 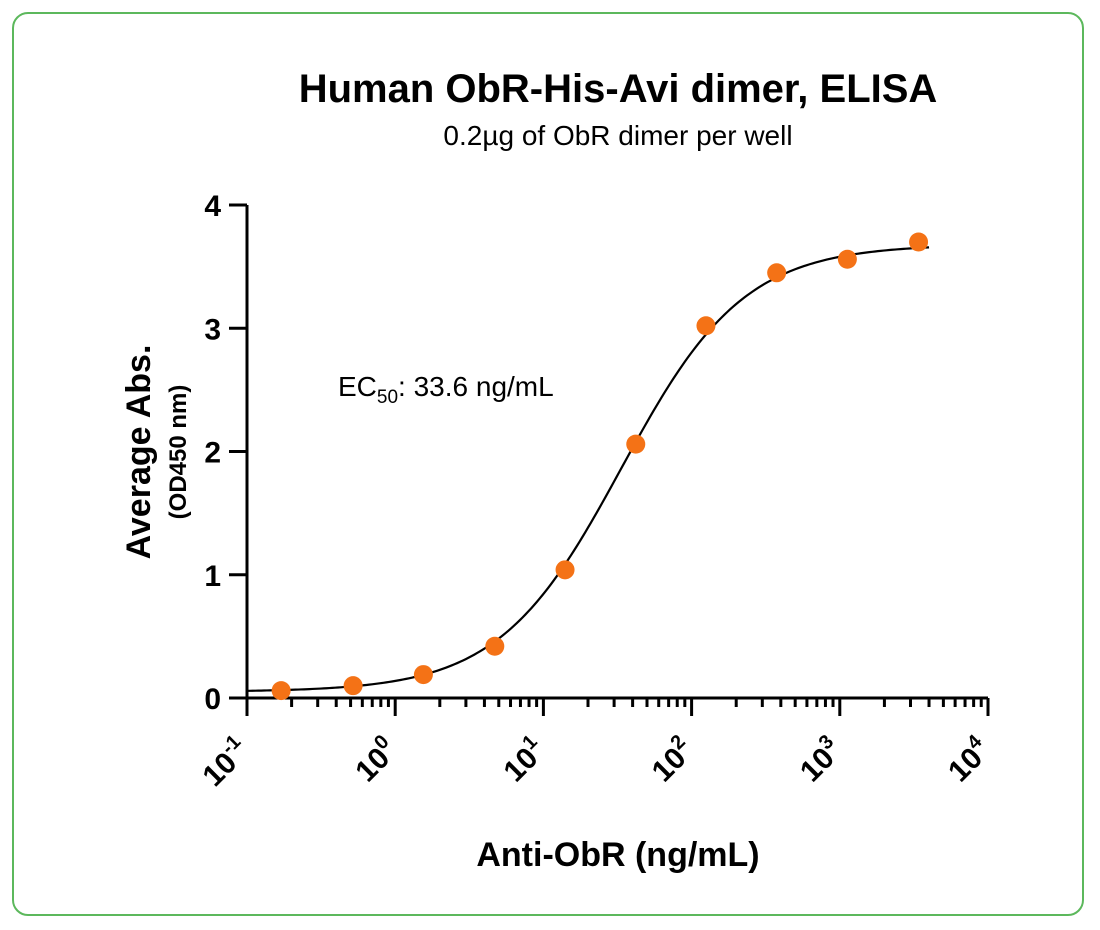 I want to click on x-tick-label: 10³, so click(x=820, y=760).